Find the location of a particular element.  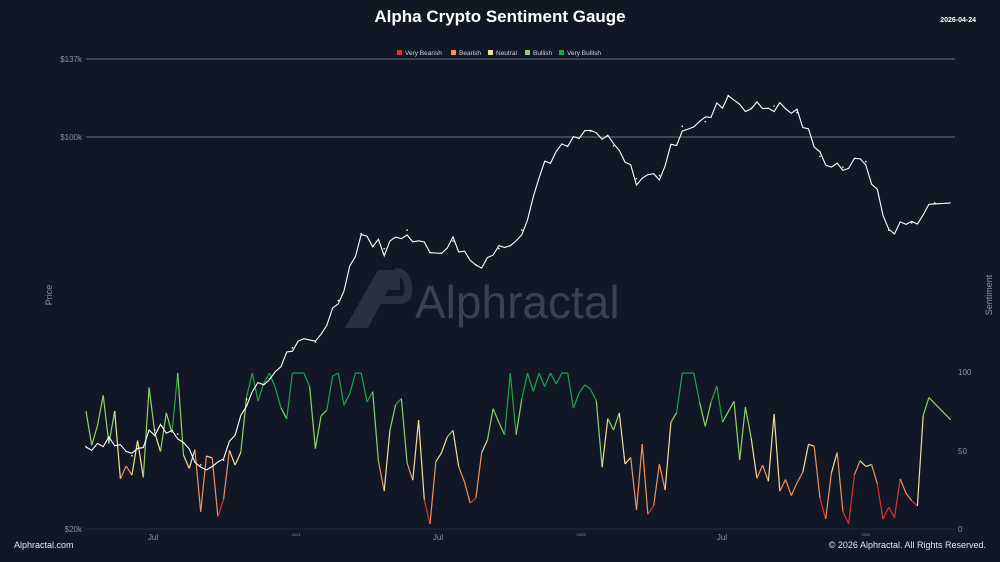

legend-label-very-bearish: Very Bearish is located at coordinates (423, 53).